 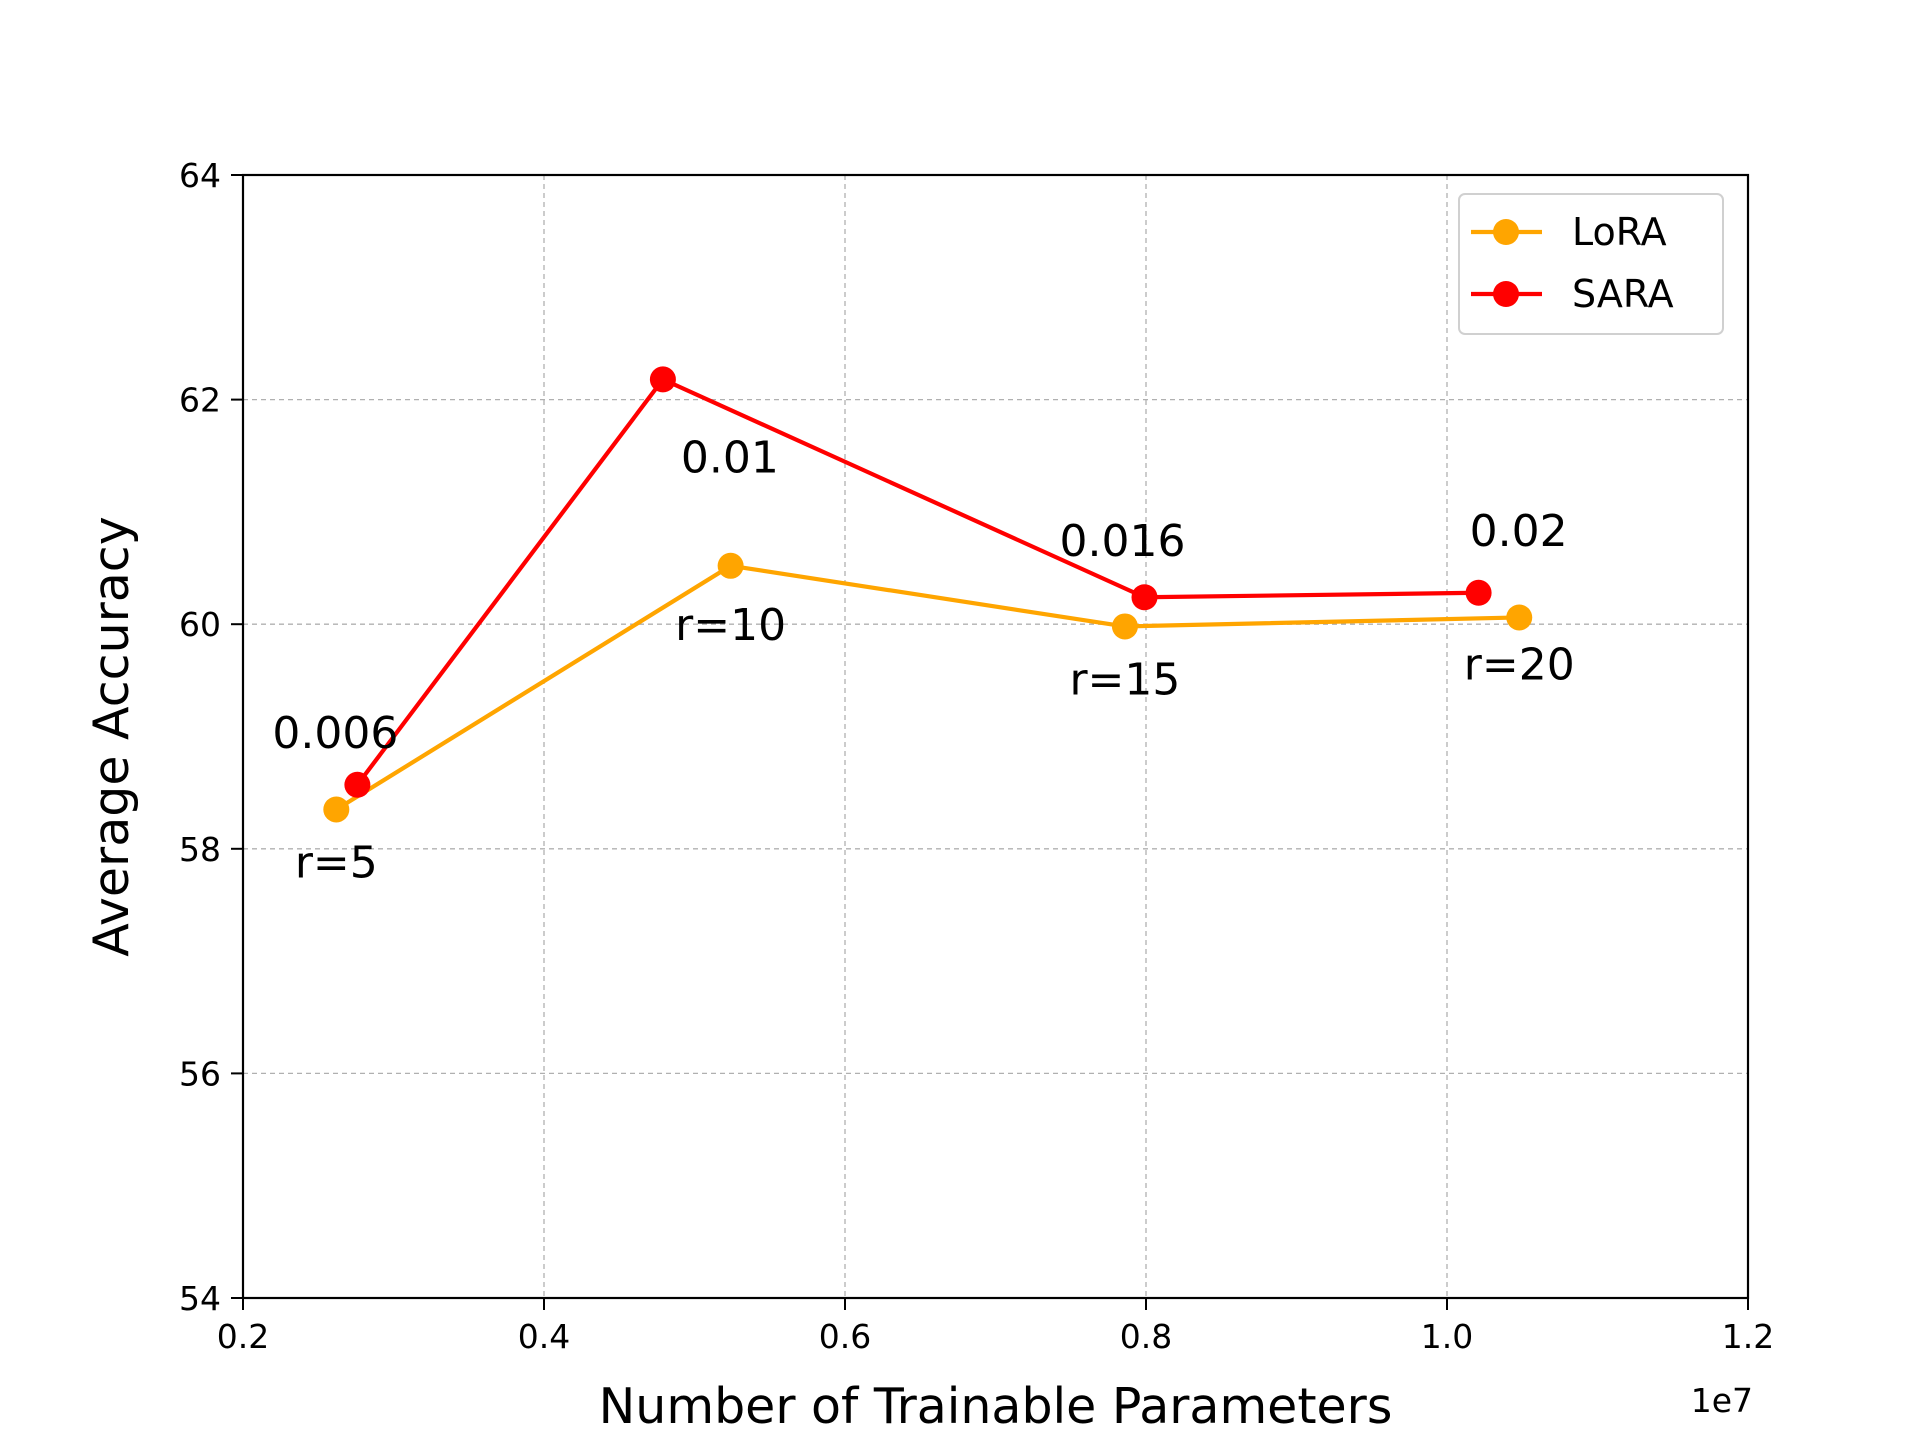 I want to click on y-tick-label: 60, so click(x=200, y=624).